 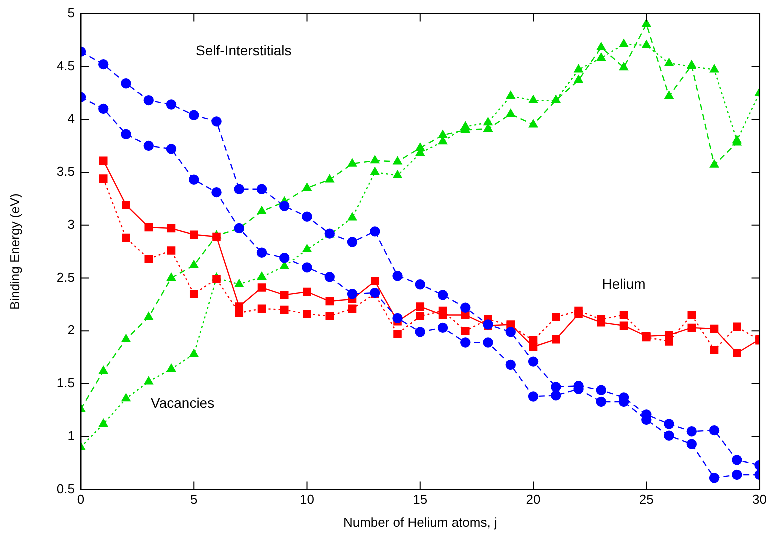 I want to click on y-tick-label: 3.5, so click(x=65, y=172).